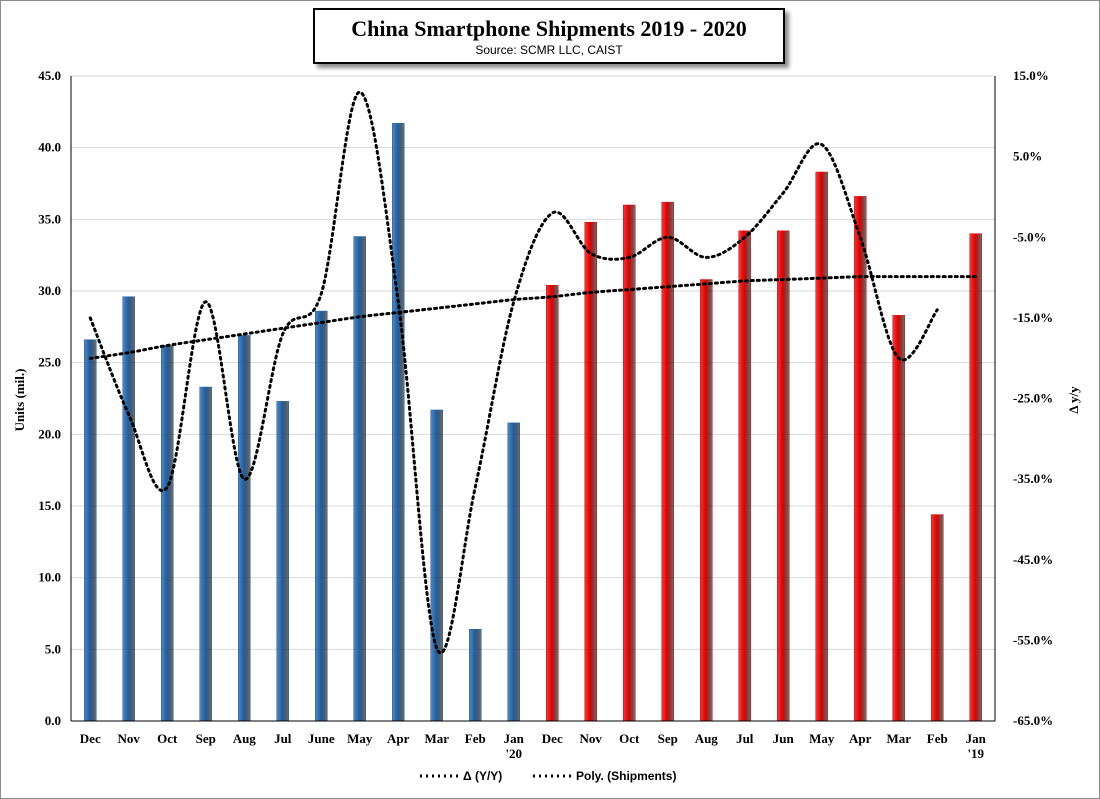  Describe the element at coordinates (1033, 559) in the screenshot. I see `y2-tick-label: -45.0%` at that location.